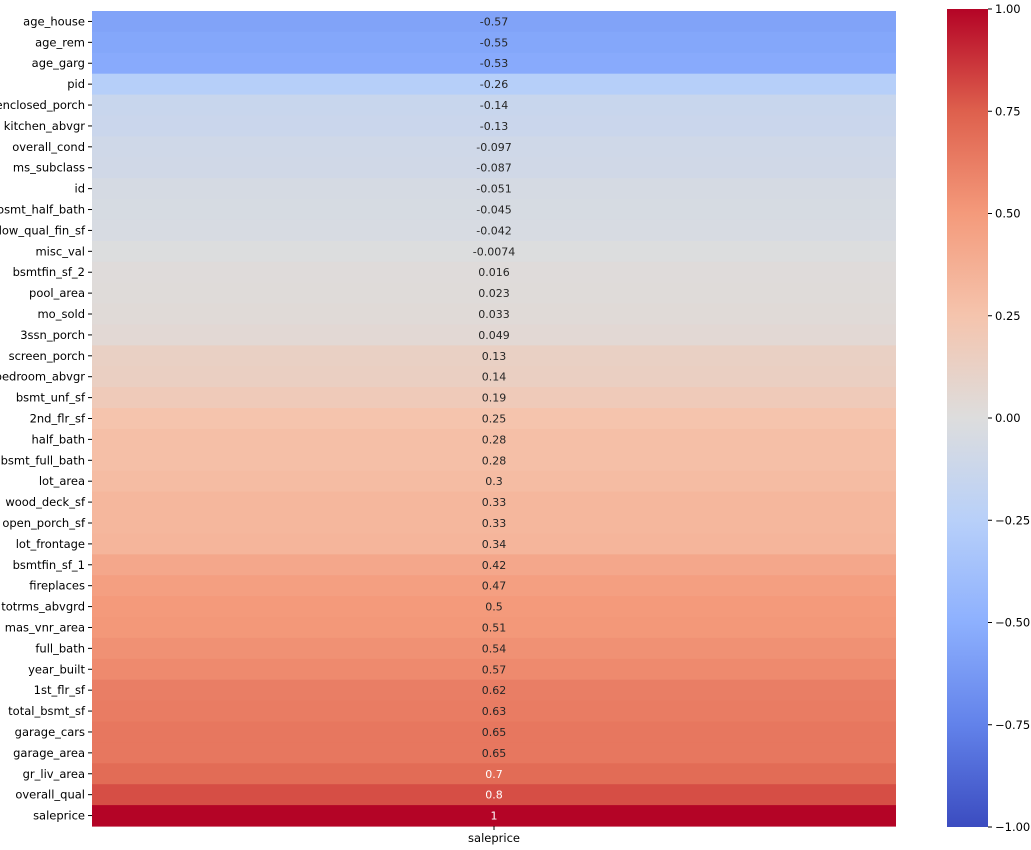 The image size is (1031, 850). I want to click on x-axis: saleprice, so click(494, 835).